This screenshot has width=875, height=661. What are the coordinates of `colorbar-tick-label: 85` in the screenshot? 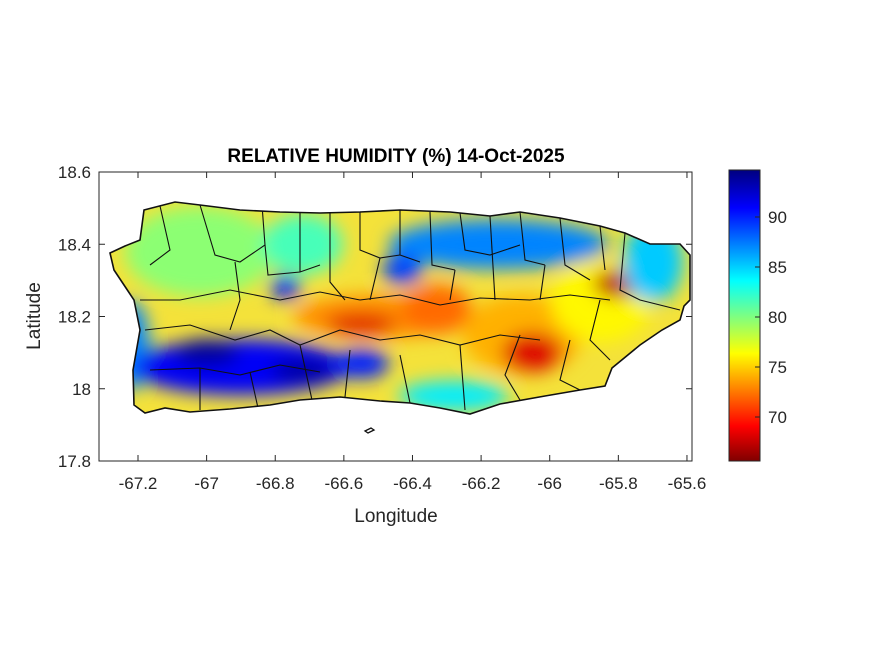 It's located at (777, 267).